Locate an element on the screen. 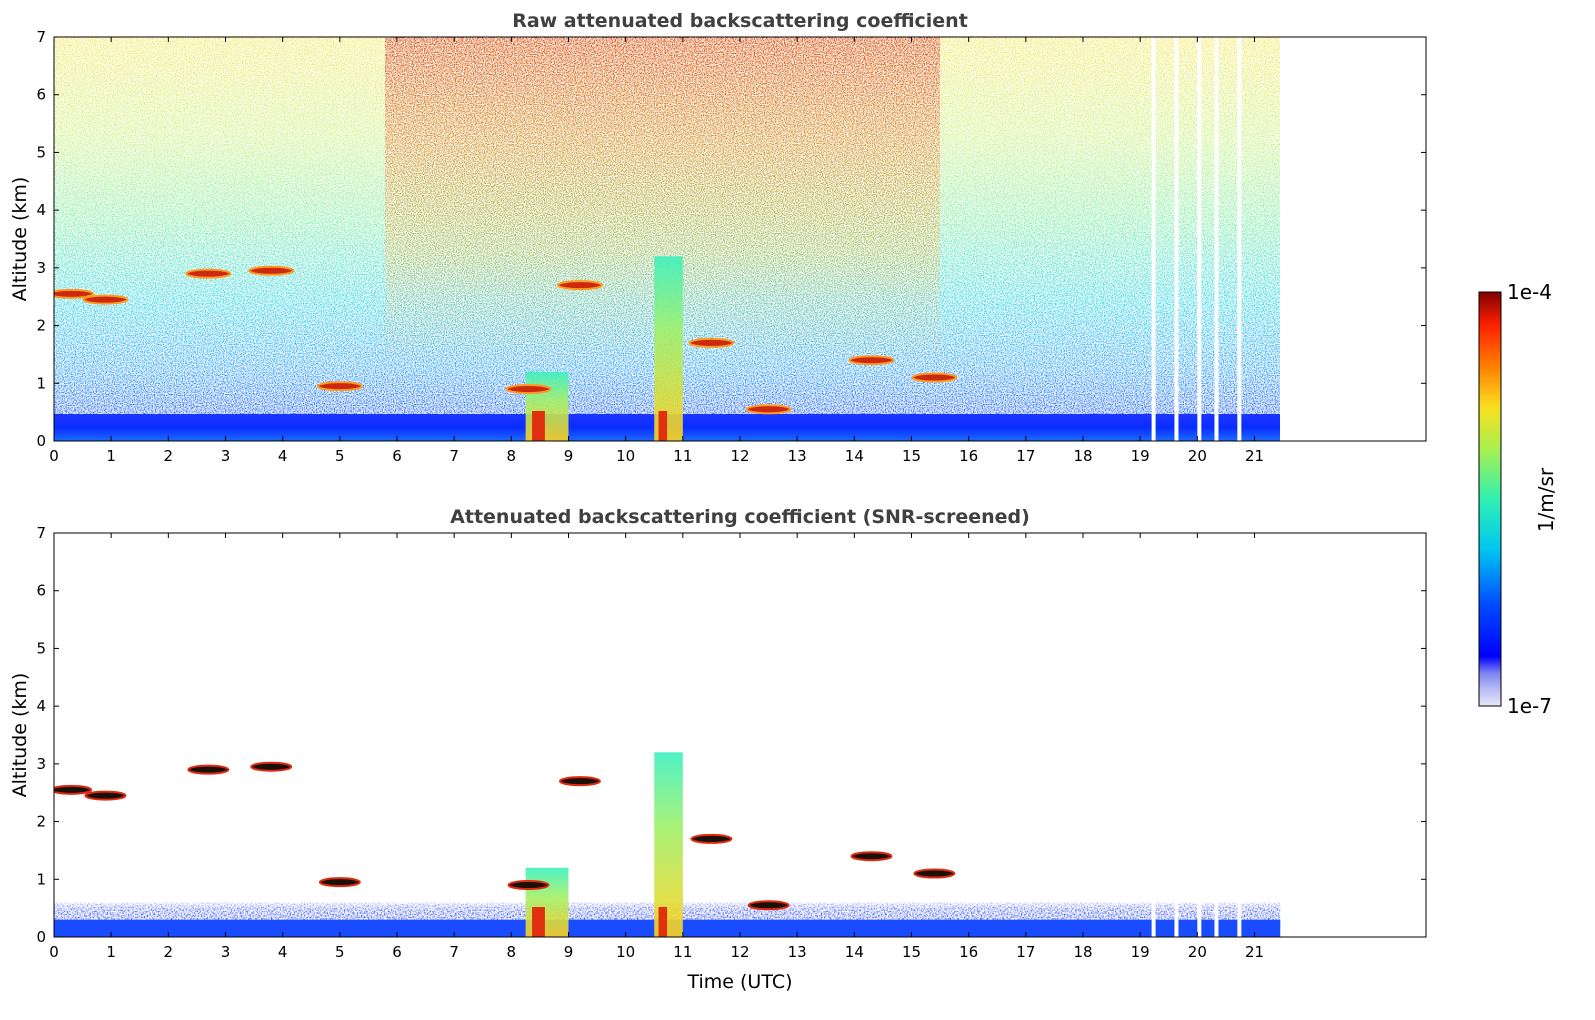 This screenshot has height=1020, width=1595. x-tick-label: 13 is located at coordinates (797, 456).